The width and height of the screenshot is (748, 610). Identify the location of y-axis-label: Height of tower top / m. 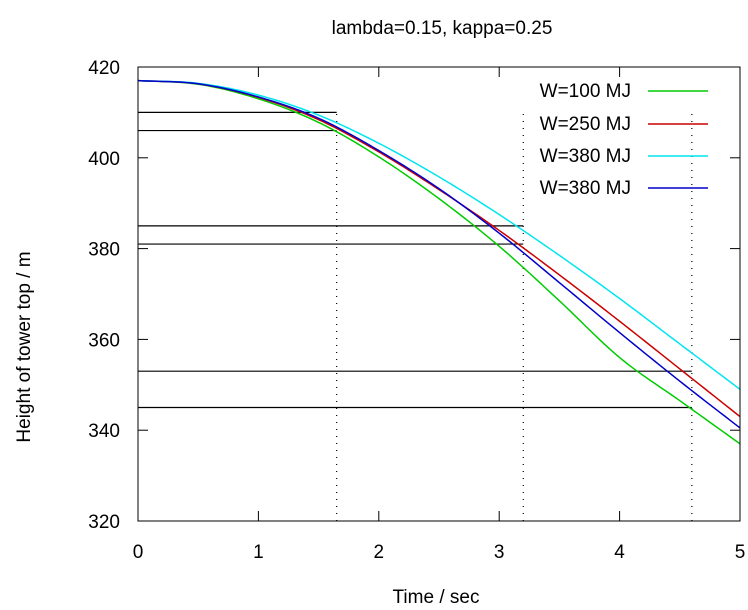
(24, 346).